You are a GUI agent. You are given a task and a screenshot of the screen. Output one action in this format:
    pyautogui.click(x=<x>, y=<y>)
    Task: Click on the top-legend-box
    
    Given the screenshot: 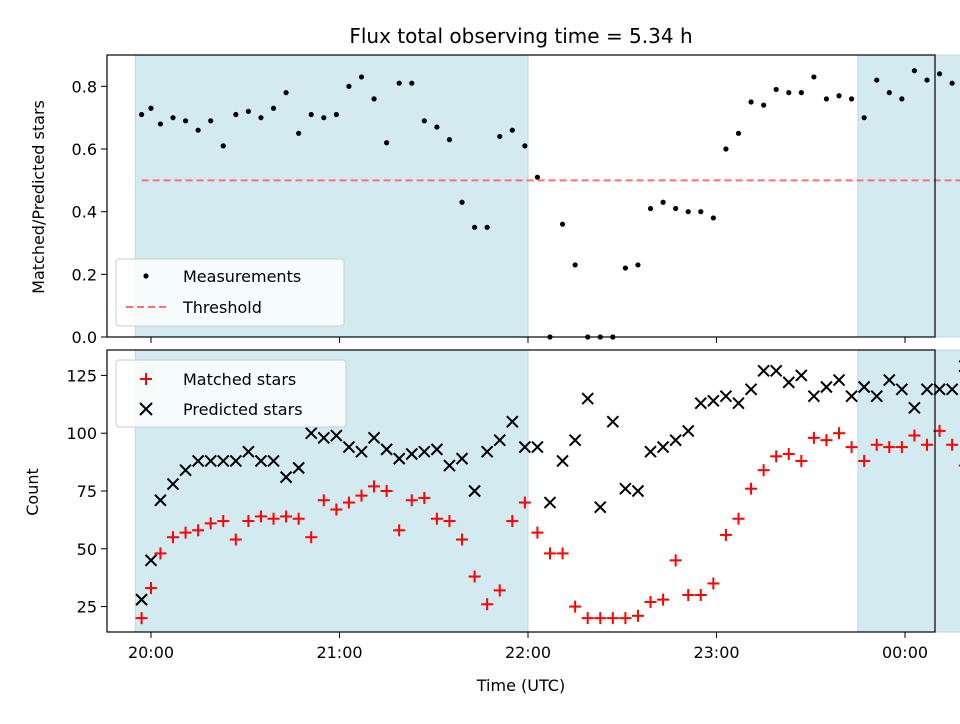 What is the action you would take?
    pyautogui.click(x=230, y=292)
    